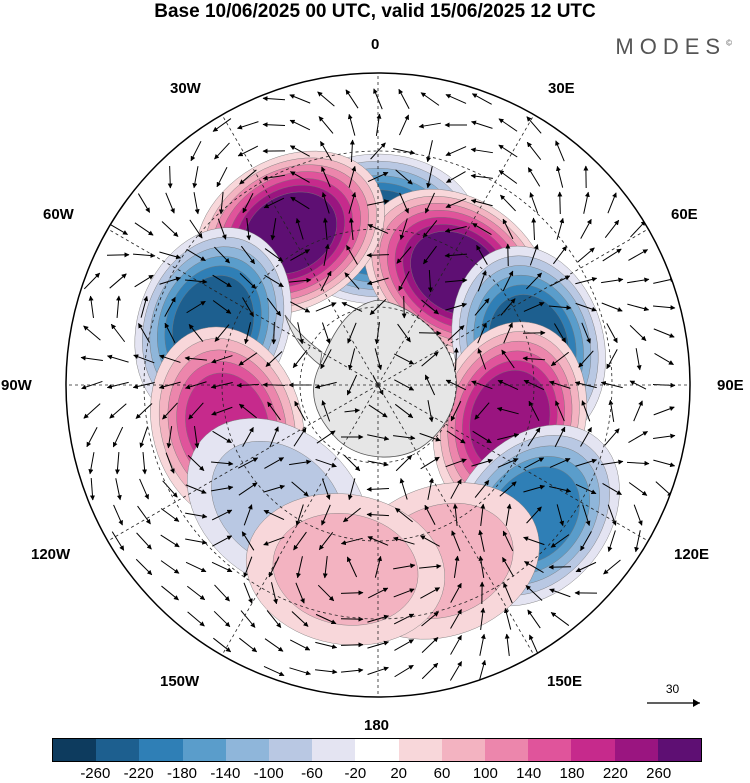 This screenshot has width=750, height=783. What do you see at coordinates (312, 773) in the screenshot?
I see `colorbar-tick-label: -60` at bounding box center [312, 773].